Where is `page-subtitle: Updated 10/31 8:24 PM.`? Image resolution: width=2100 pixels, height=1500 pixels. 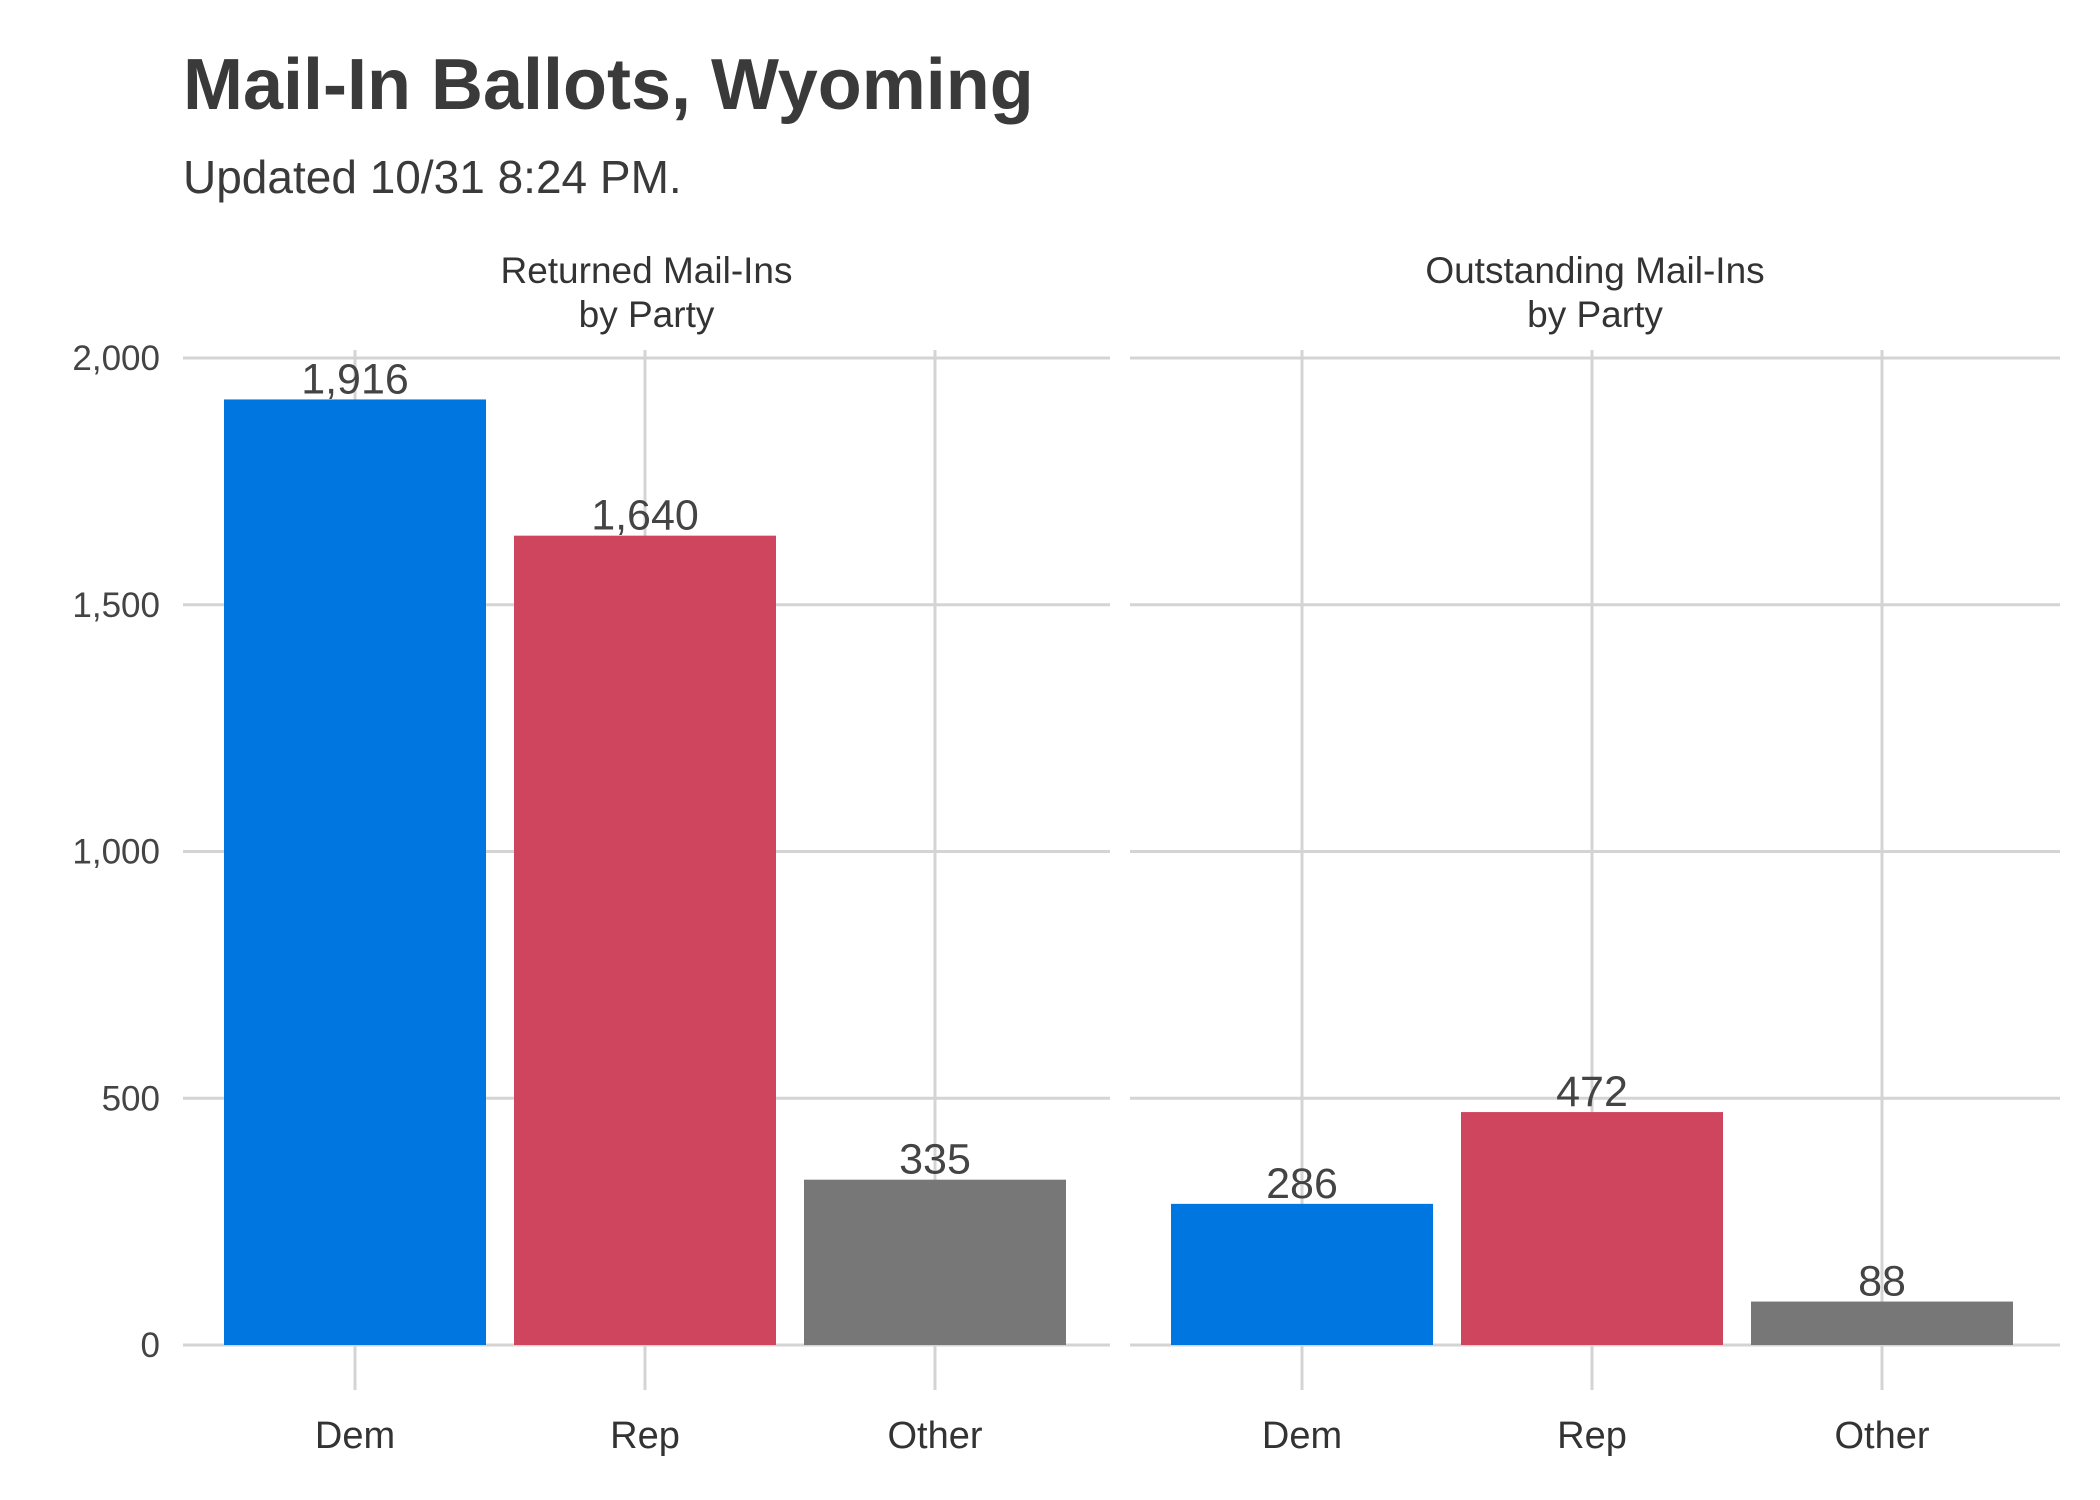
page-subtitle: Updated 10/31 8:24 PM. is located at coordinates (432, 177).